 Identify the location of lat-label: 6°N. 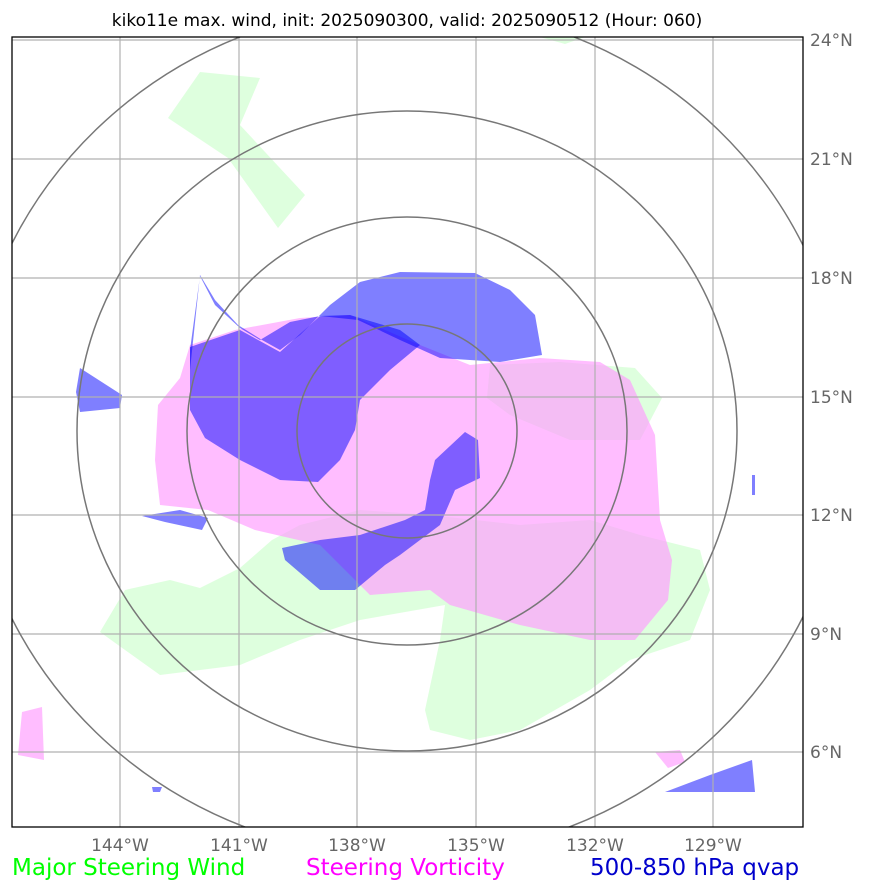
(826, 753).